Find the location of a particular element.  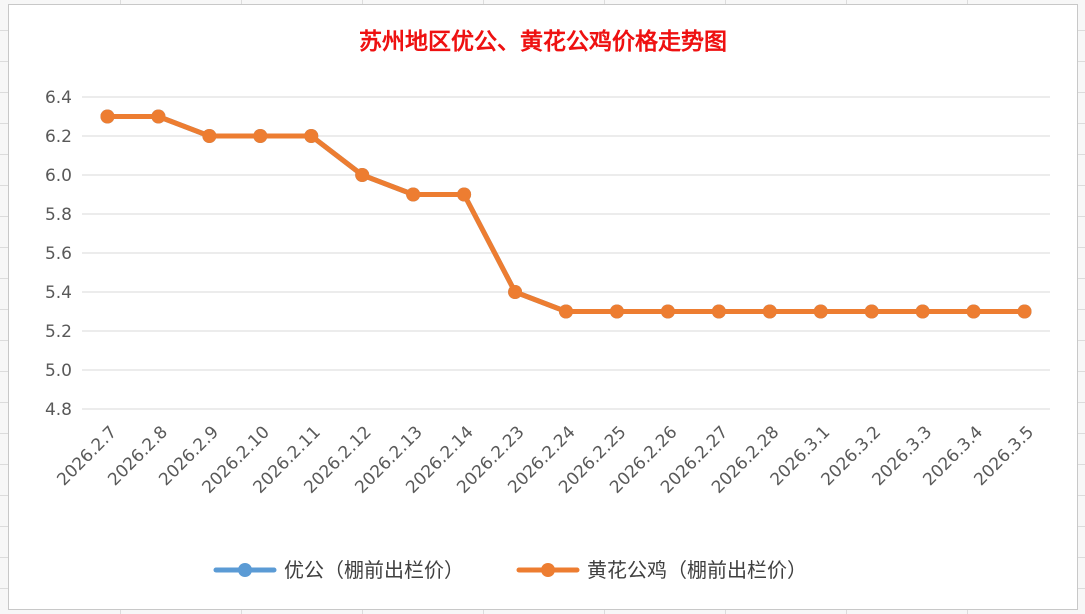

y-tick-label: 6.4 is located at coordinates (58, 98).